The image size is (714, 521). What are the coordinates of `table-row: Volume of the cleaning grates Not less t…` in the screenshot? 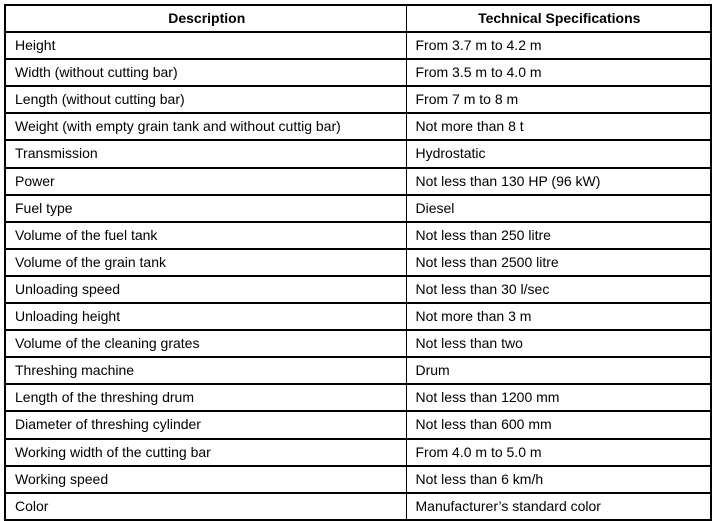 It's located at (358, 344).